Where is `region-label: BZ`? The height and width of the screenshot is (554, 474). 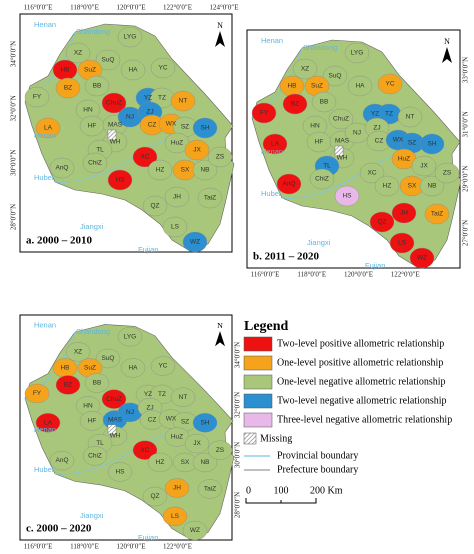 region-label: BZ is located at coordinates (68, 88).